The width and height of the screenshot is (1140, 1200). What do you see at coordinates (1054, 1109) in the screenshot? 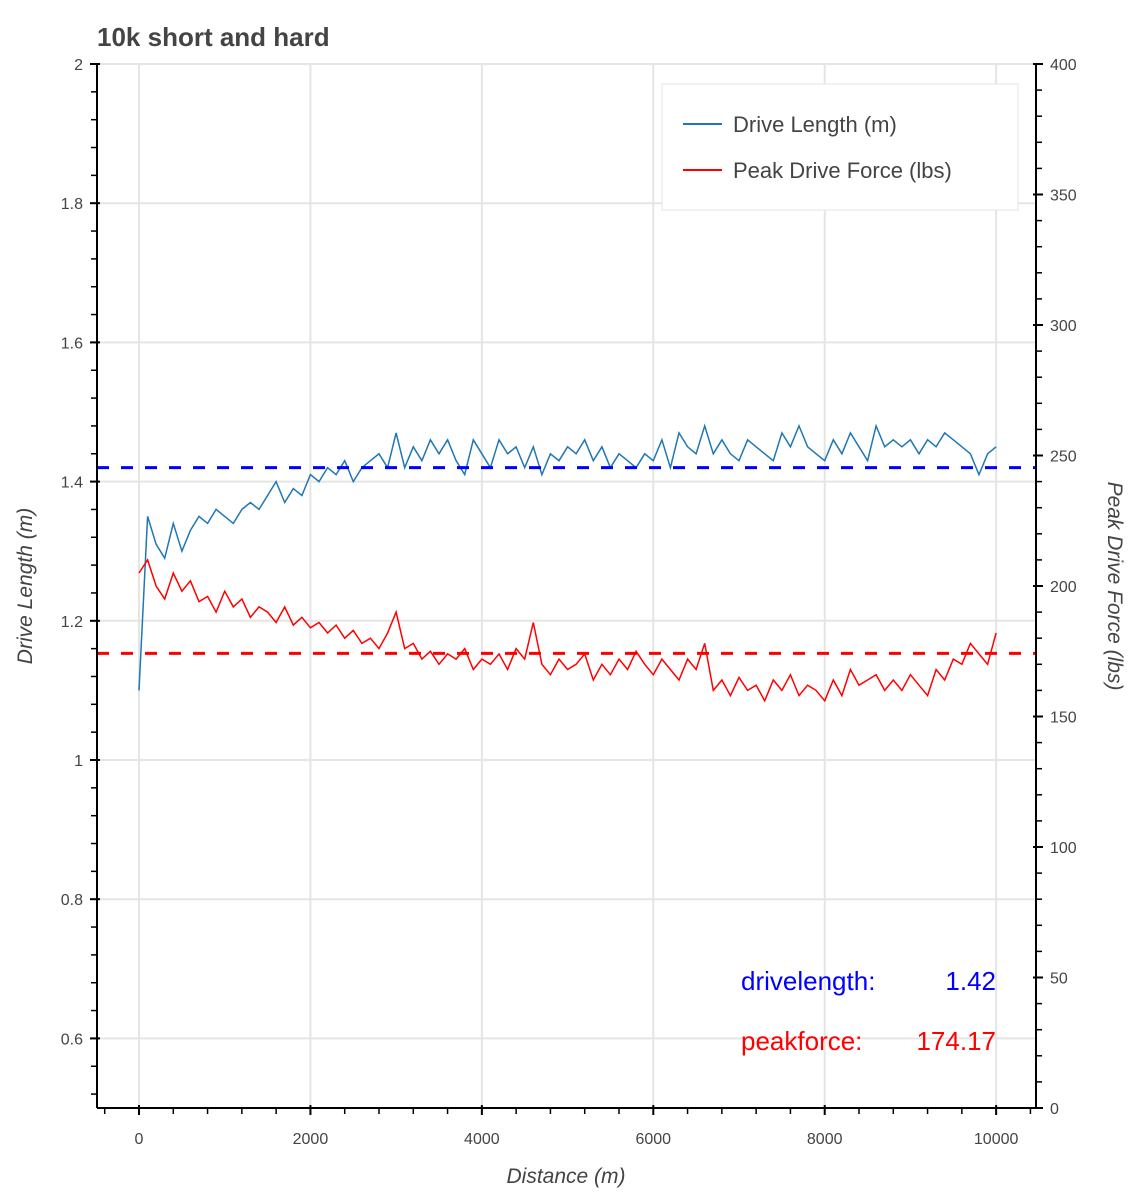
I see `y2-tick-label: 0` at bounding box center [1054, 1109].